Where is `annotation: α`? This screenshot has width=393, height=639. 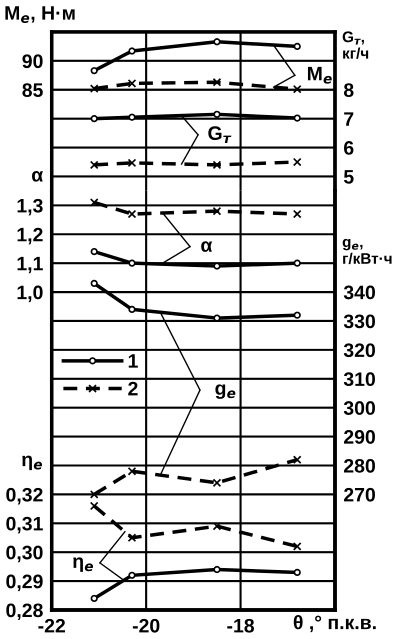 annotation: α is located at coordinates (206, 246).